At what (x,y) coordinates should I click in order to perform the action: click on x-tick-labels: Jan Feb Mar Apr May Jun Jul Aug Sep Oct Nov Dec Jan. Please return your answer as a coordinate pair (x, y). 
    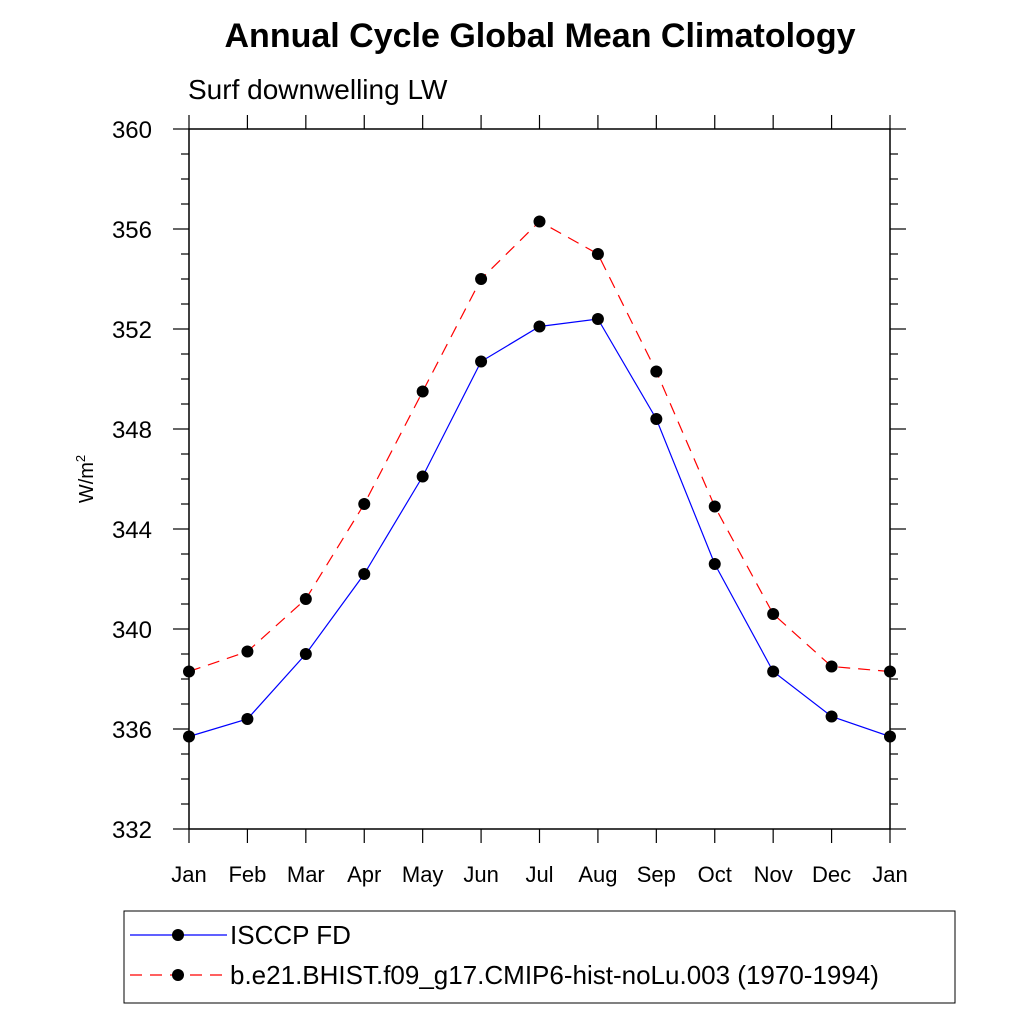
    Looking at the image, I should click on (539, 874).